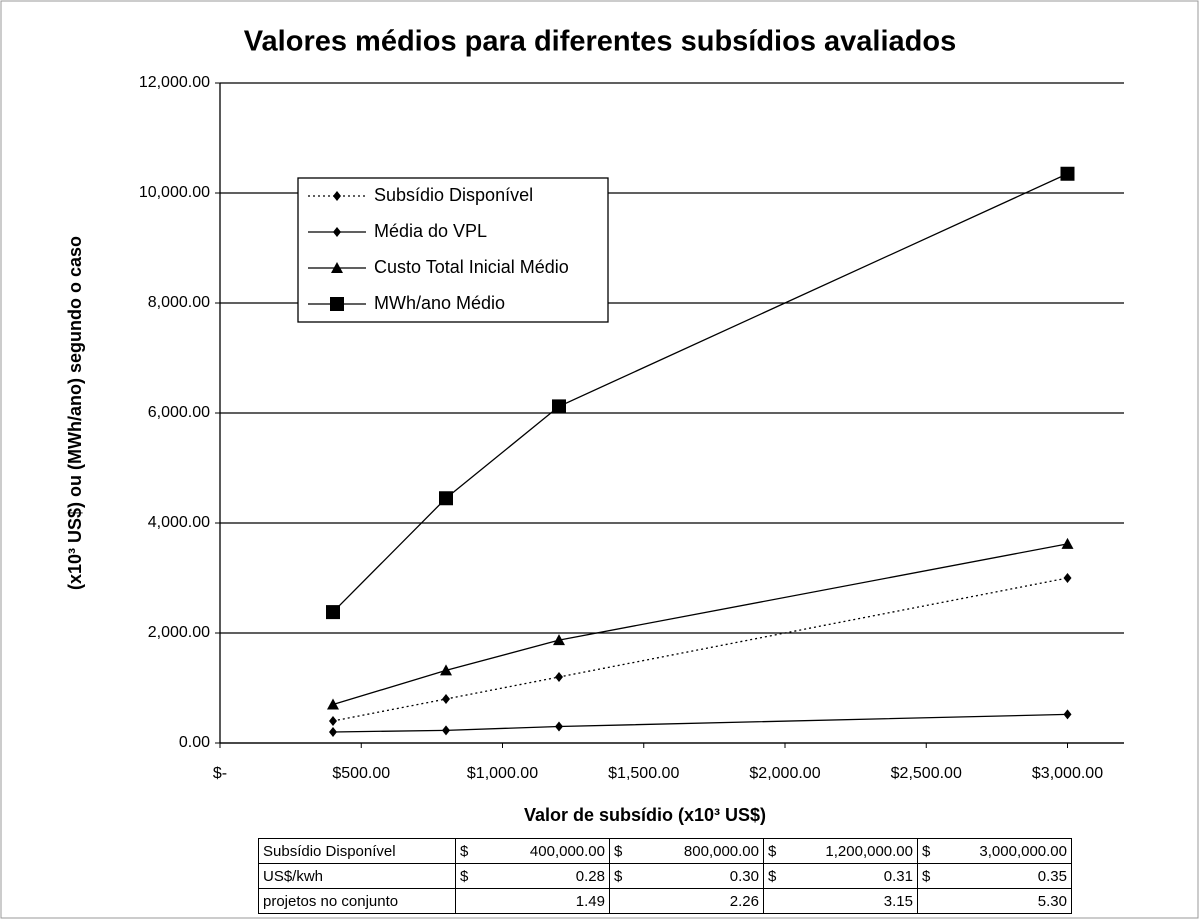 The width and height of the screenshot is (1199, 919). Describe the element at coordinates (1067, 773) in the screenshot. I see `x-tick-label: $3,000.00` at that location.